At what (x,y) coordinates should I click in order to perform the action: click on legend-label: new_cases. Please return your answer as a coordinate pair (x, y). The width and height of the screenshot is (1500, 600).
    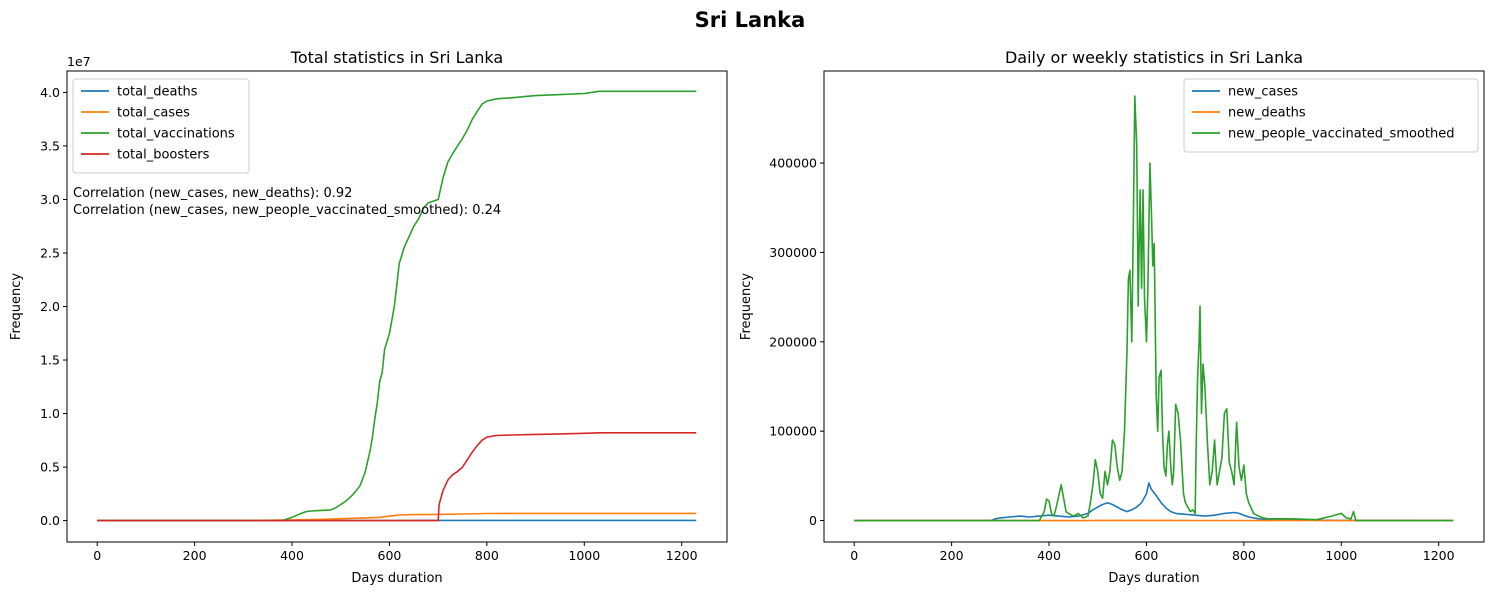
    Looking at the image, I should click on (1263, 92).